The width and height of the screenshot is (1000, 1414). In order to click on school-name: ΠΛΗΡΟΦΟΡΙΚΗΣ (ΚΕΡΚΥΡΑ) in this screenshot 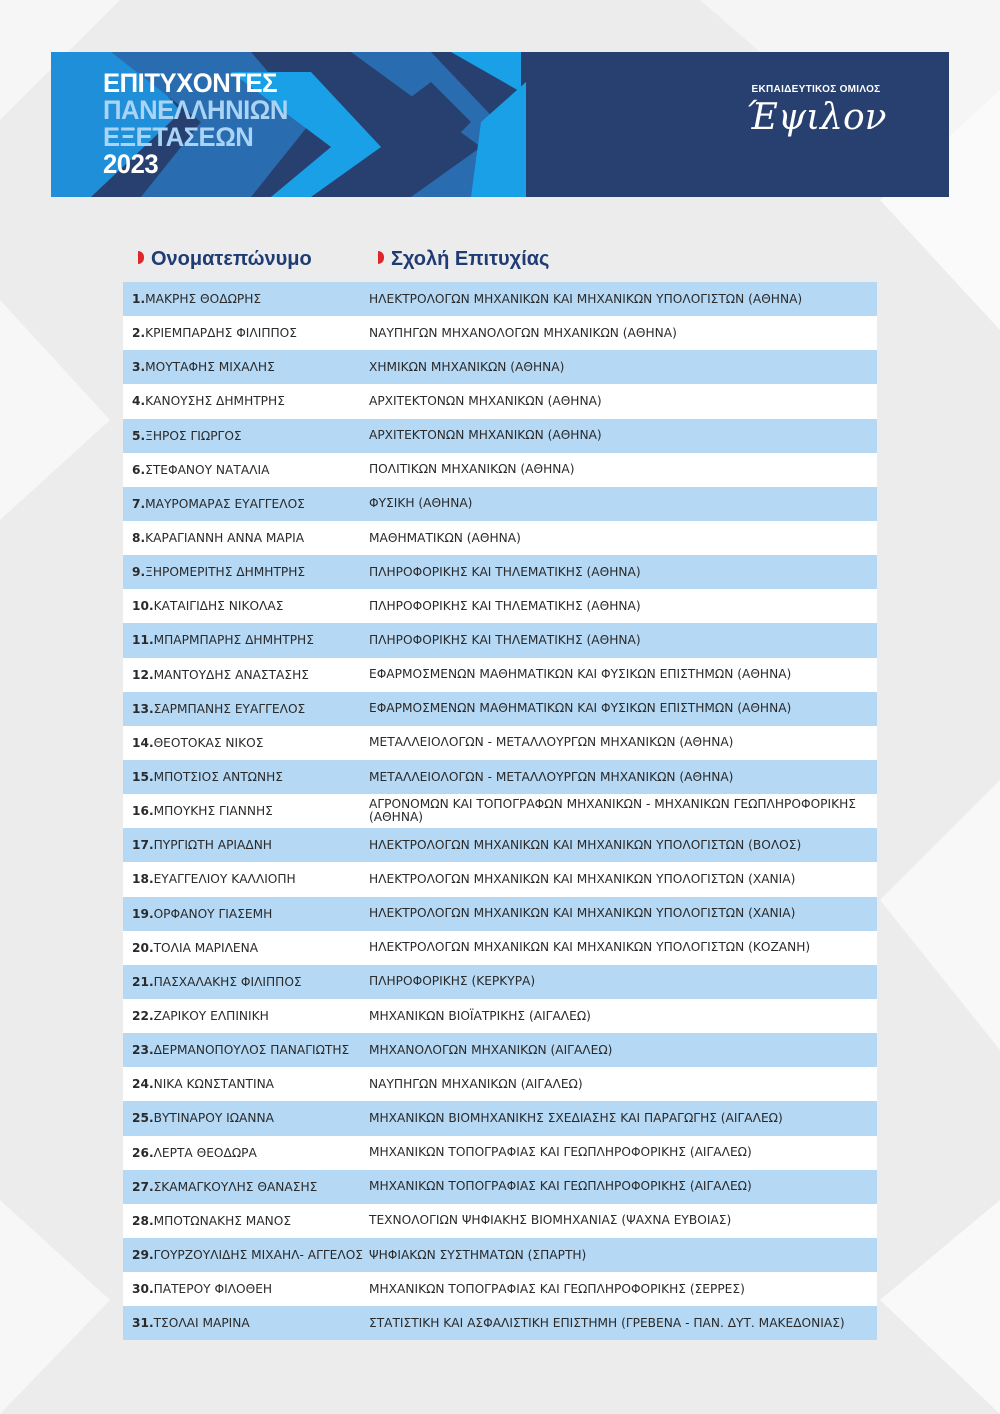, I will do `click(452, 981)`.